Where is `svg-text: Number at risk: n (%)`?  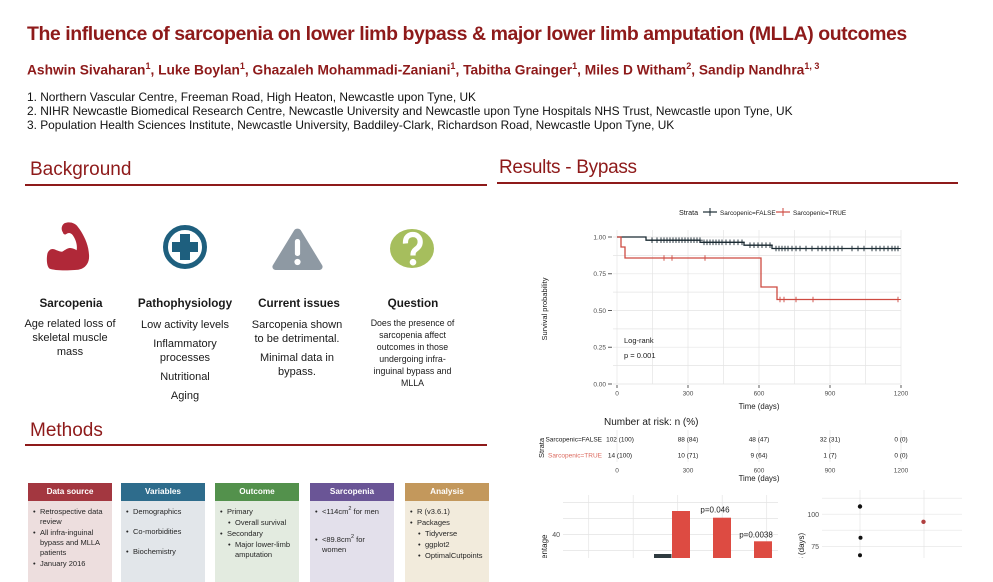 svg-text: Number at risk: n (%) is located at coordinates (651, 422).